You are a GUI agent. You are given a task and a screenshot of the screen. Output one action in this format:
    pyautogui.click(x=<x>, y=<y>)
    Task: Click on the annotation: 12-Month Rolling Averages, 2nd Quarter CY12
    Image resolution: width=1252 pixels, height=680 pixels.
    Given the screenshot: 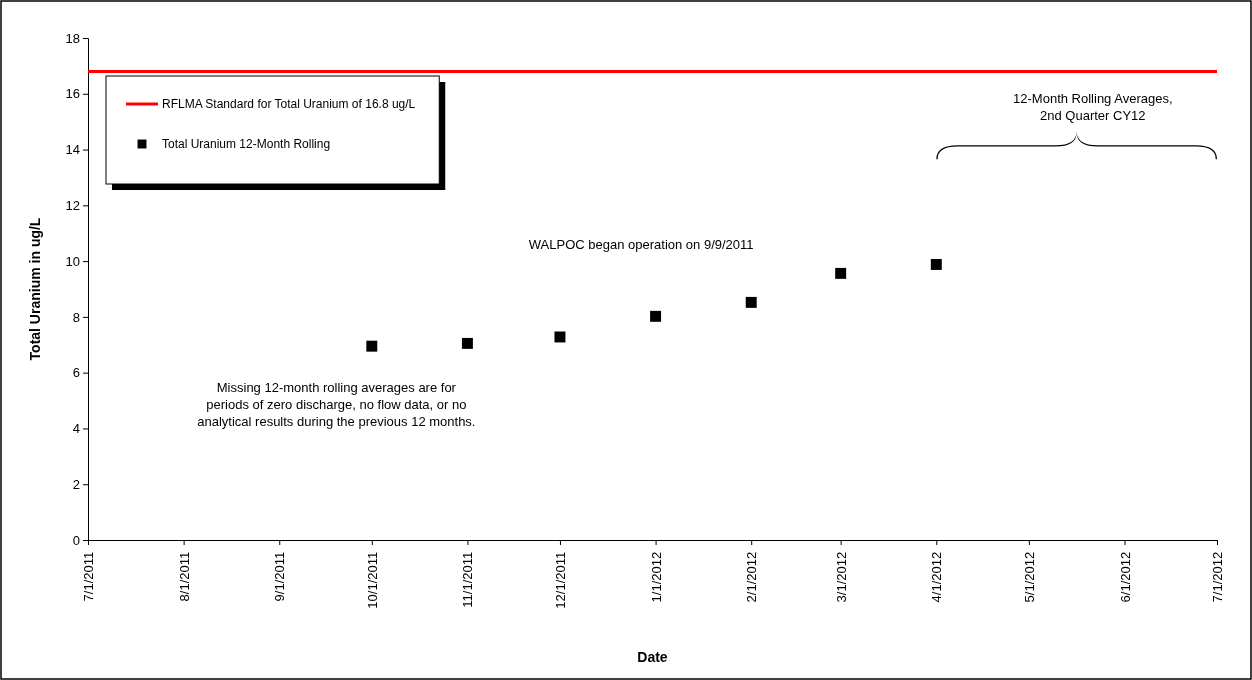 What is the action you would take?
    pyautogui.click(x=1093, y=107)
    